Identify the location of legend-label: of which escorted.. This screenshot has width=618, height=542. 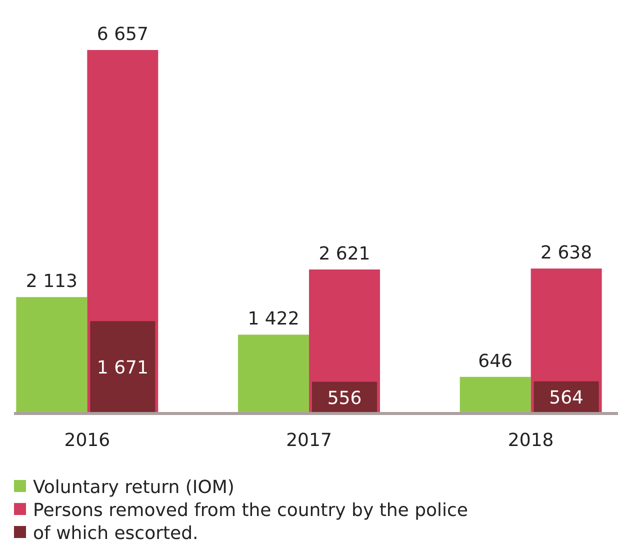
(115, 532).